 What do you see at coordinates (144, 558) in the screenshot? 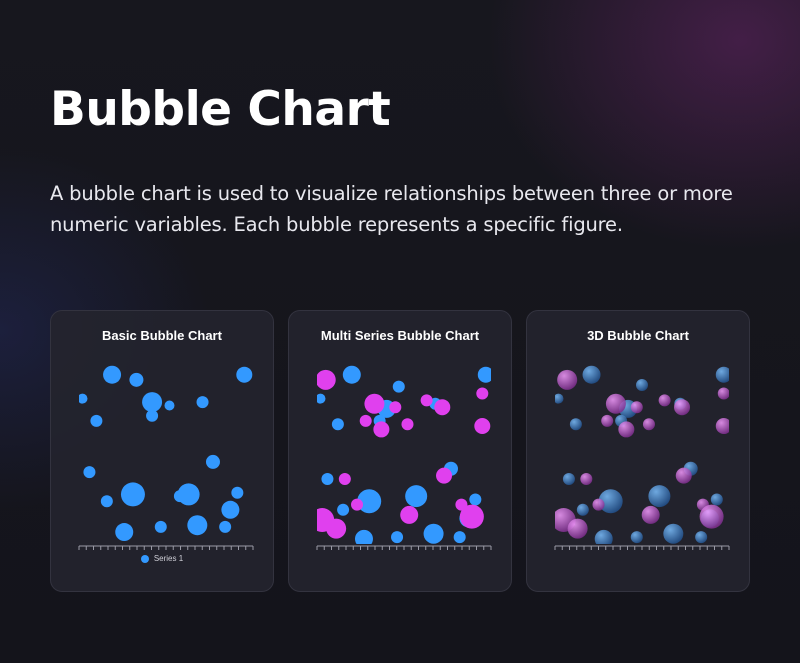
I see `legend-marker` at bounding box center [144, 558].